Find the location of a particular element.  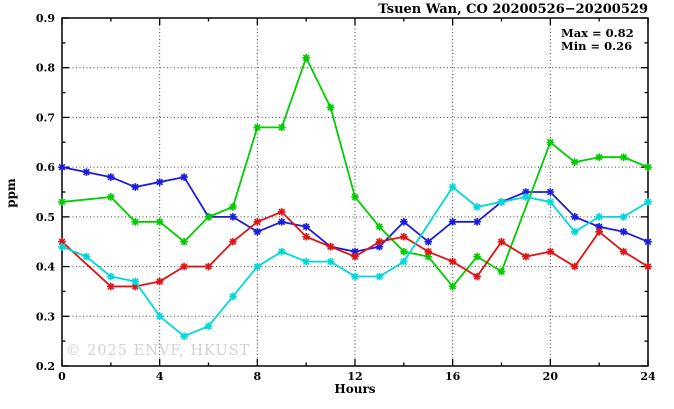

x-tick-label: 16 is located at coordinates (453, 376).